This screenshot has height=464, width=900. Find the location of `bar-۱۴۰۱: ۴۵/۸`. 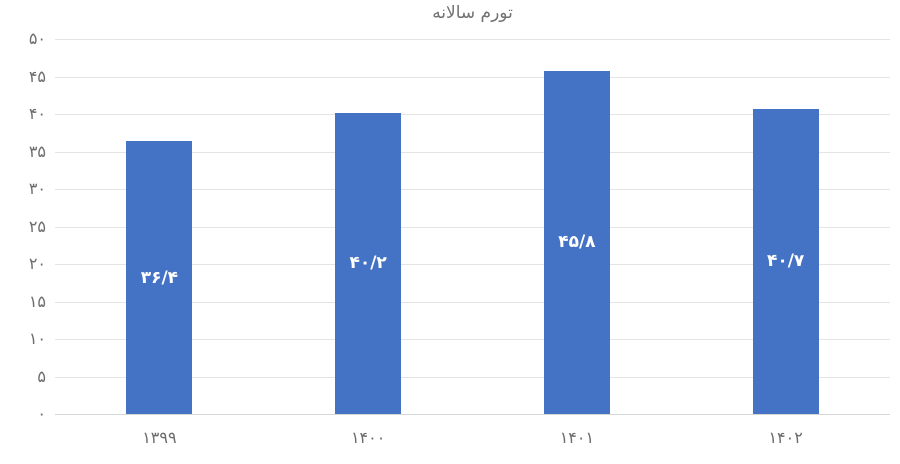

bar-۱۴۰۱: ۴۵/۸ is located at coordinates (576, 242).